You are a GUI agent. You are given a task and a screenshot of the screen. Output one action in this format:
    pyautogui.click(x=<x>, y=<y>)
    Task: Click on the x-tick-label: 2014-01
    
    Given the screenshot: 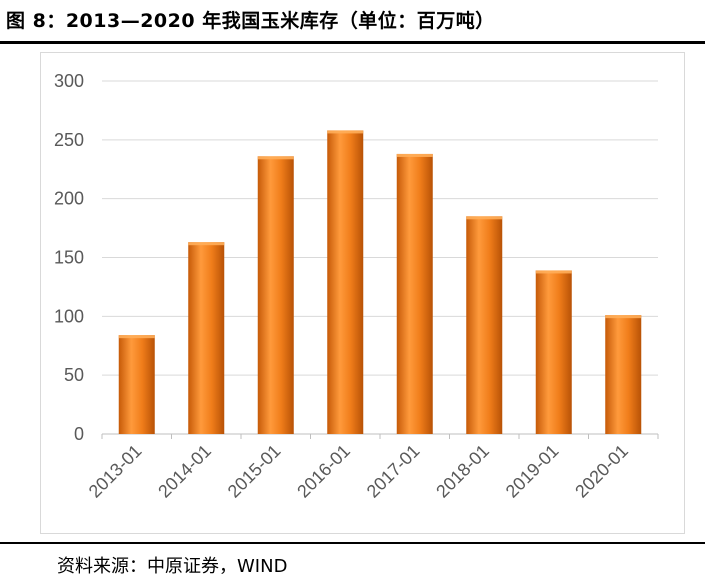 What is the action you would take?
    pyautogui.click(x=184, y=471)
    